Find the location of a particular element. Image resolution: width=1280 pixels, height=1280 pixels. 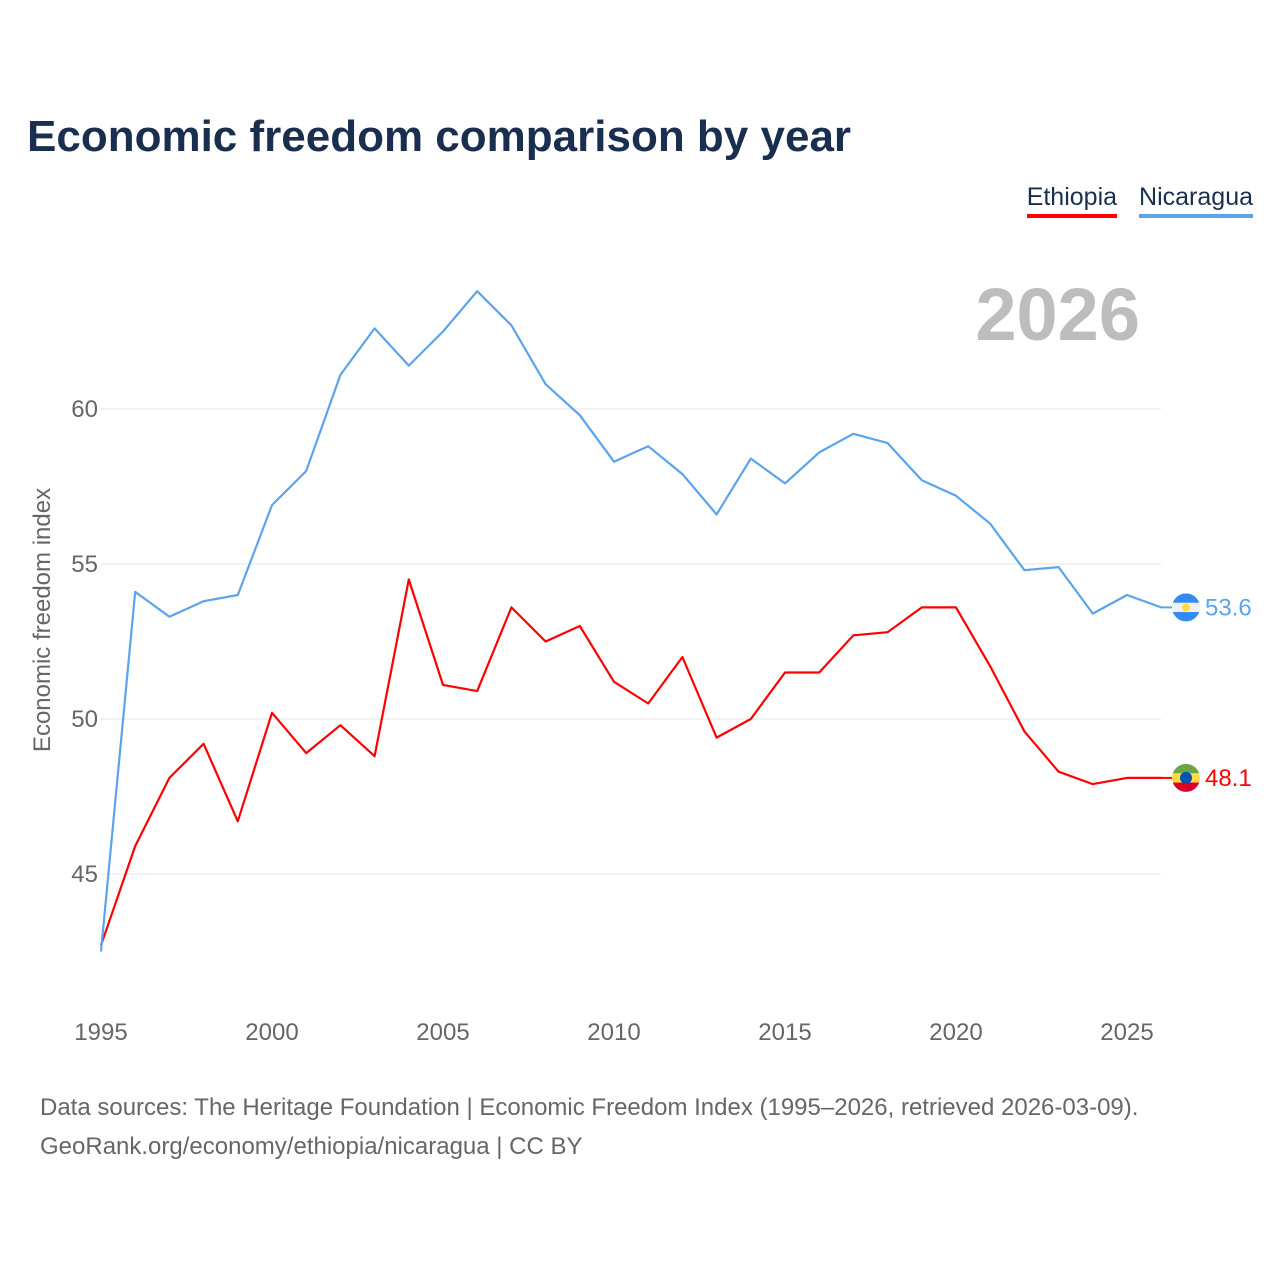

y-tick-label: 45 is located at coordinates (84, 874).